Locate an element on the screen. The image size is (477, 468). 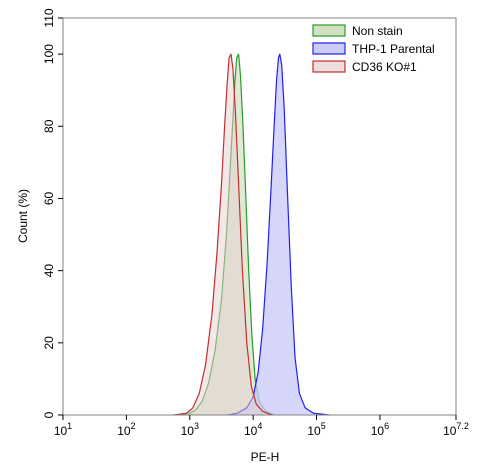
y-tick-label: 20 is located at coordinates (49, 343).